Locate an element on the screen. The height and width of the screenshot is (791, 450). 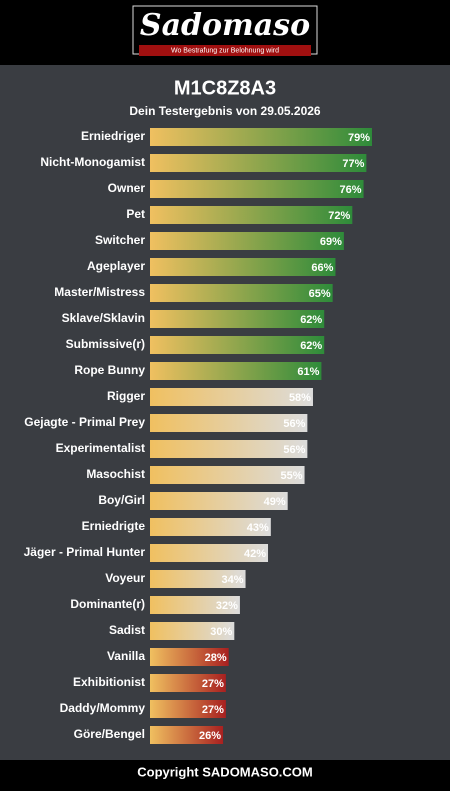
category-label: Voyeur is located at coordinates (125, 578).